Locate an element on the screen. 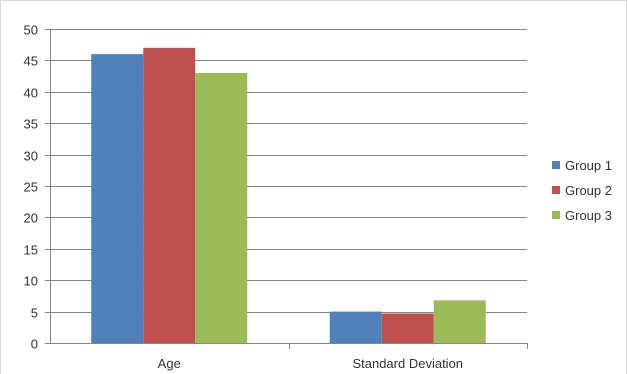 The height and width of the screenshot is (374, 628). y-tick-label: 15 is located at coordinates (31, 250).